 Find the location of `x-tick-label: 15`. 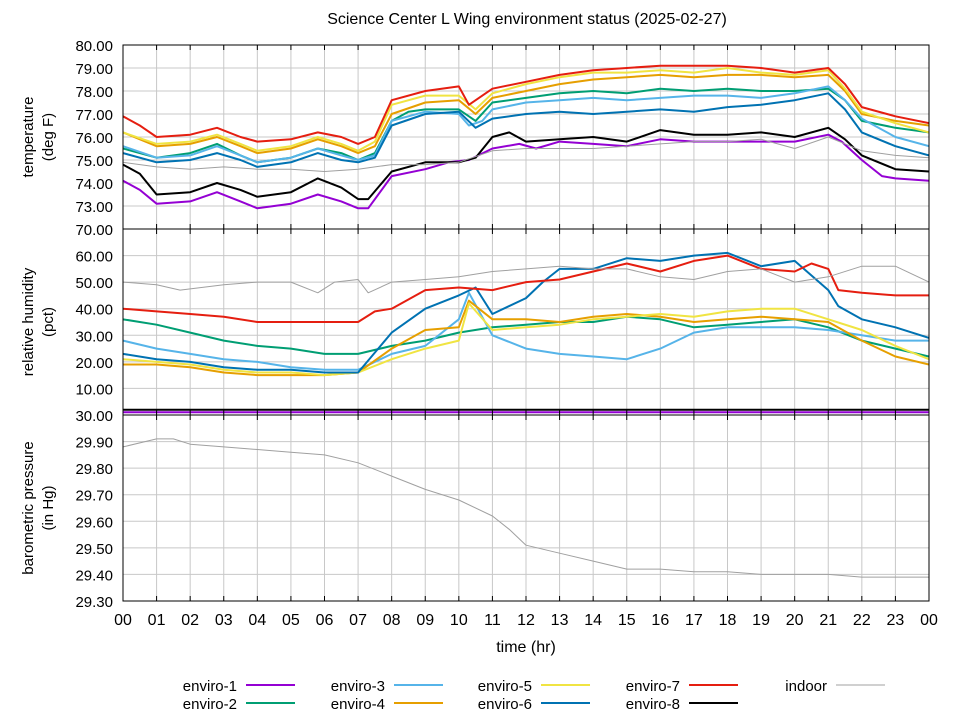

x-tick-label: 15 is located at coordinates (627, 620).